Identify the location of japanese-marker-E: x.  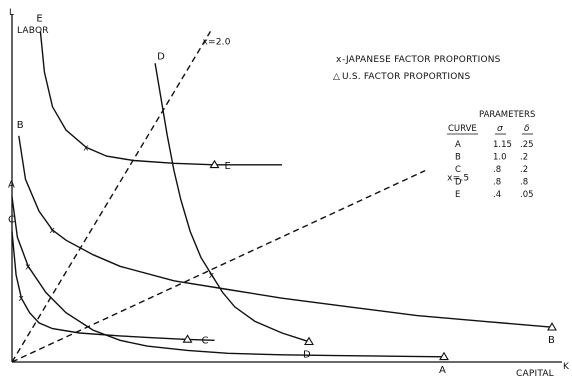
(86, 148).